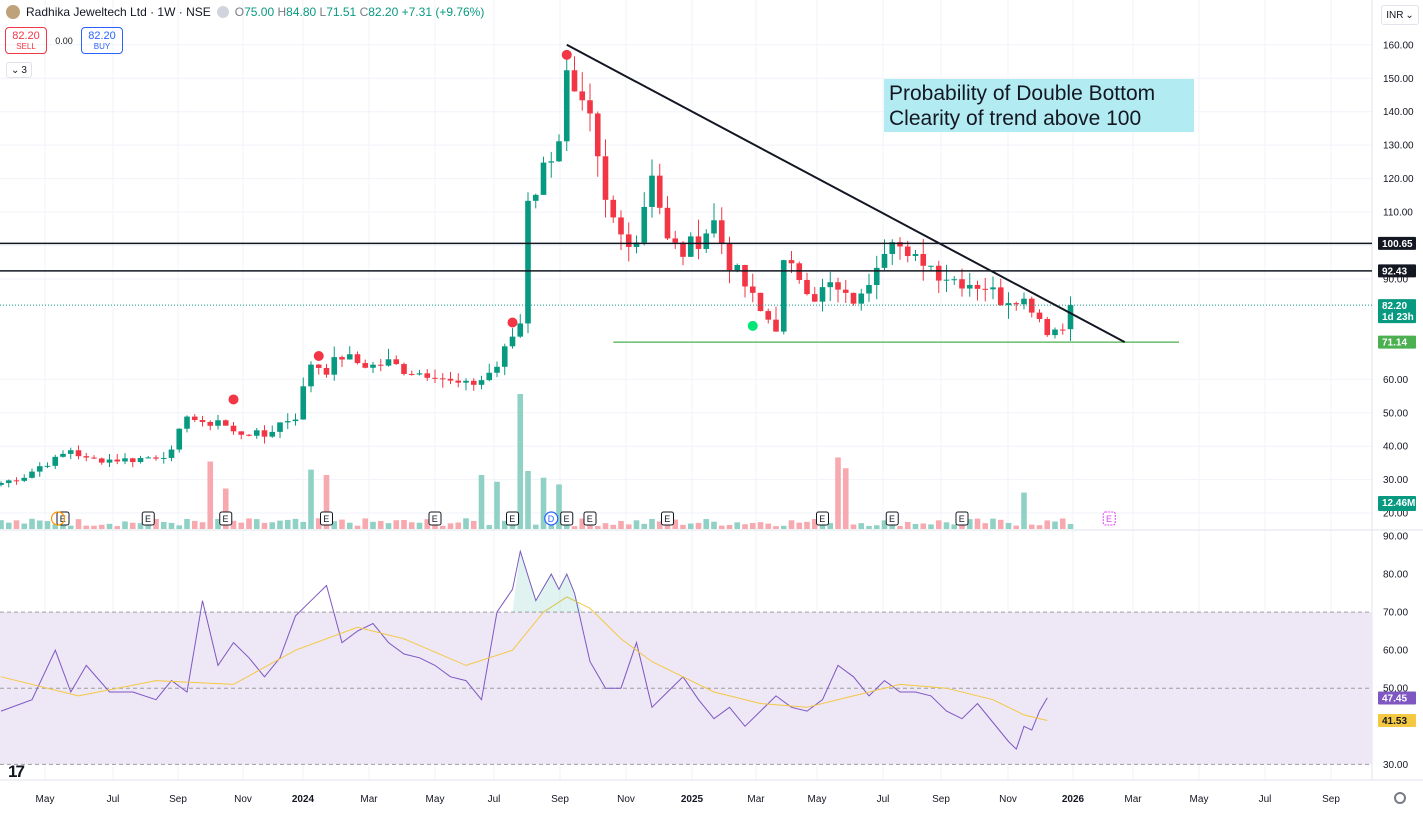 The height and width of the screenshot is (814, 1423). Describe the element at coordinates (551, 518) in the screenshot. I see `dividend-marker` at that location.